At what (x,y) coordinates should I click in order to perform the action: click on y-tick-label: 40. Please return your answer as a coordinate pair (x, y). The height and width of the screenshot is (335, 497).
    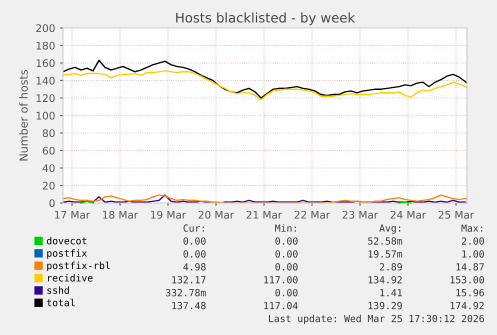
    Looking at the image, I should click on (48, 168).